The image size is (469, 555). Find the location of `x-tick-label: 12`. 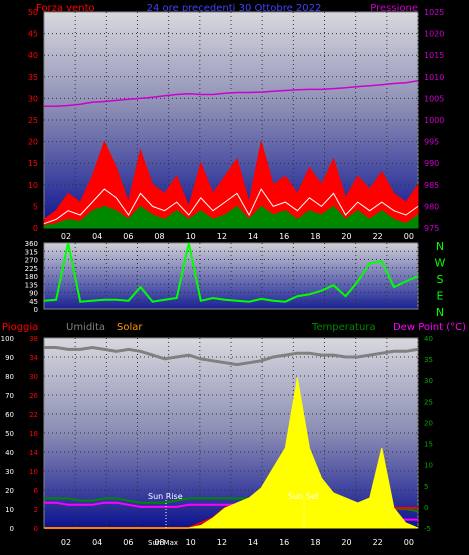

x-tick-label: 12 is located at coordinates (222, 236).